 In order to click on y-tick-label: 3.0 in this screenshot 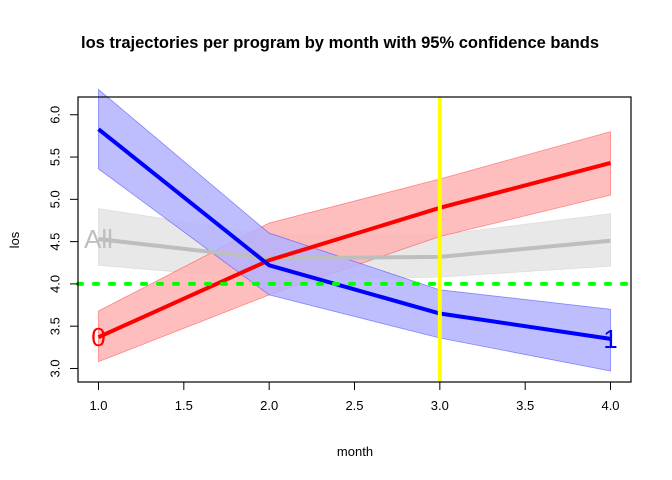, I will do `click(54, 368)`.